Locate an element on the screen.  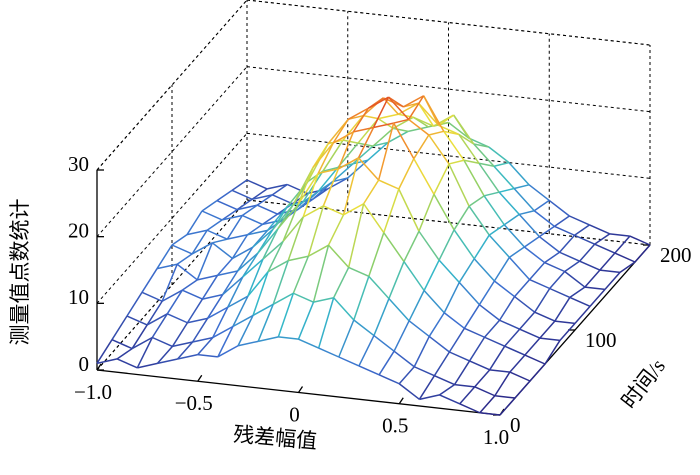
x-tick-label: −0.5 is located at coordinates (194, 403).